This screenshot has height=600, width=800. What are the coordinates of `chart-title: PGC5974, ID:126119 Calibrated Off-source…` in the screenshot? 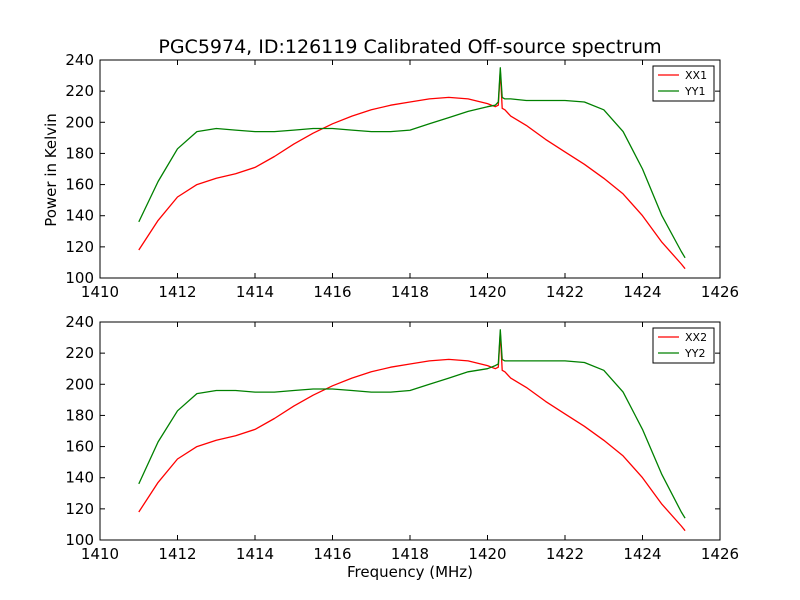 It's located at (409, 47).